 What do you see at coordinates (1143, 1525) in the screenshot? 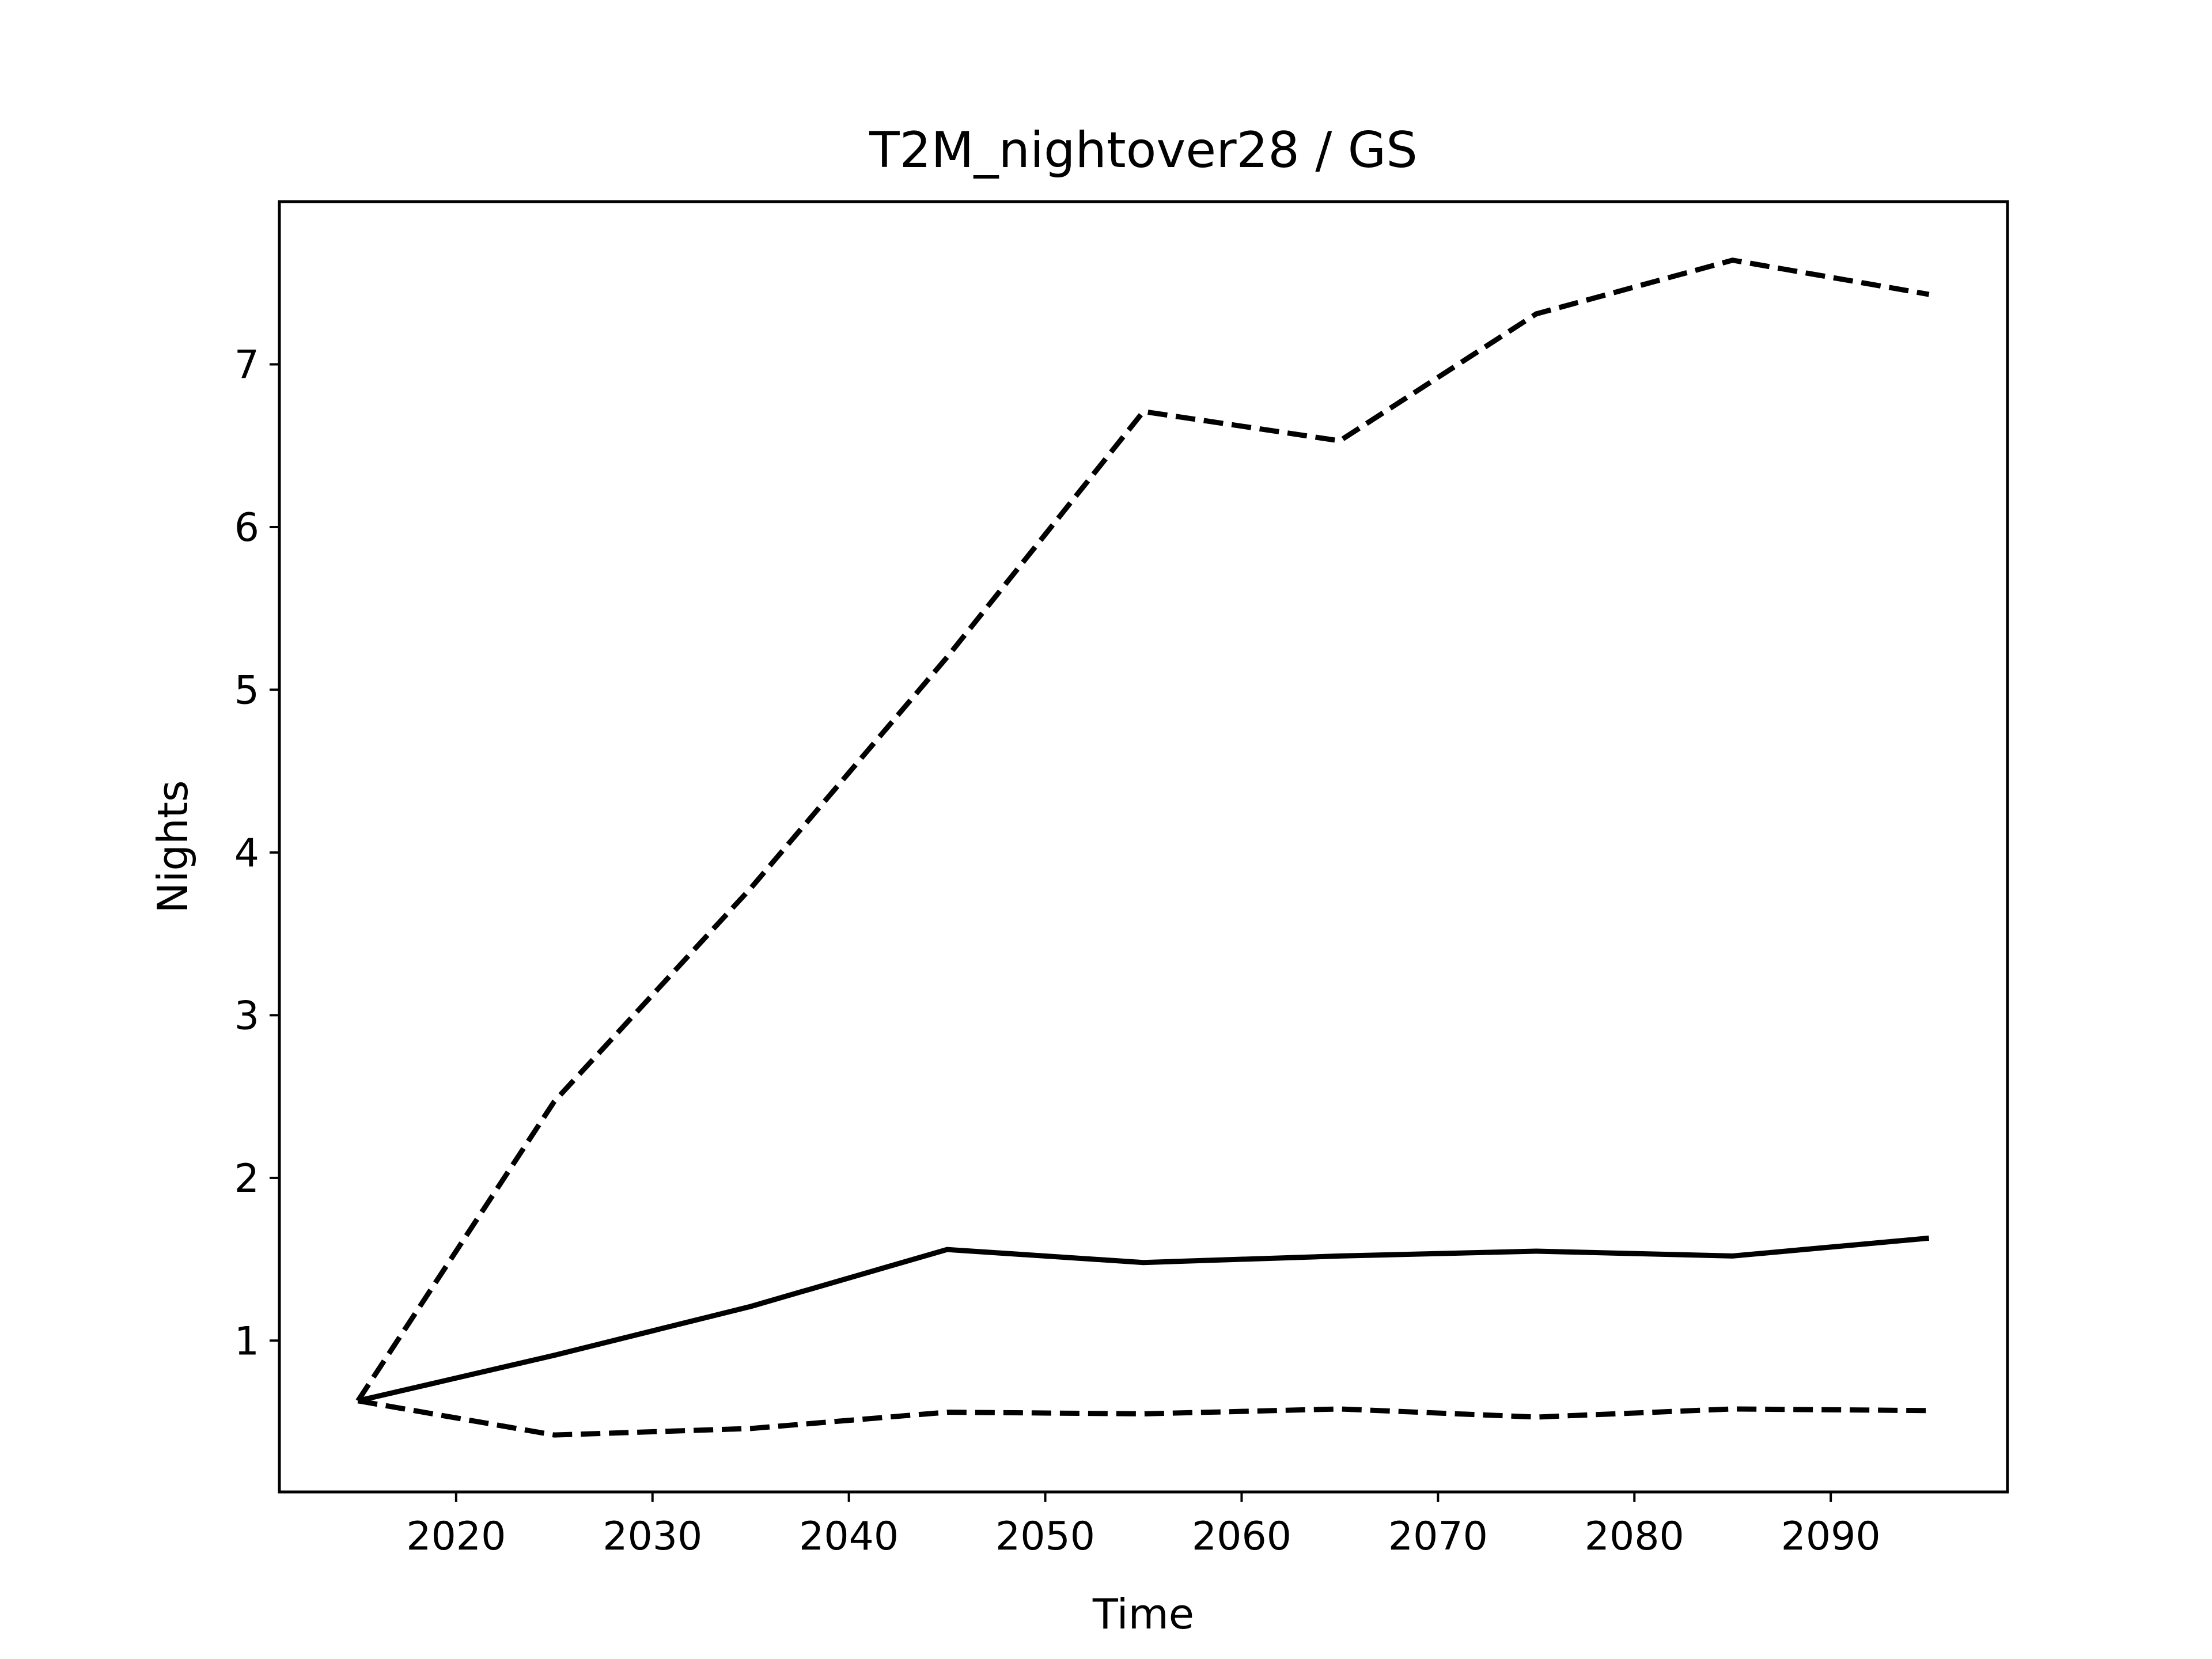
I see `x-axis: 2020 2030 2040 2050 2060 2070 2080 2090` at bounding box center [1143, 1525].